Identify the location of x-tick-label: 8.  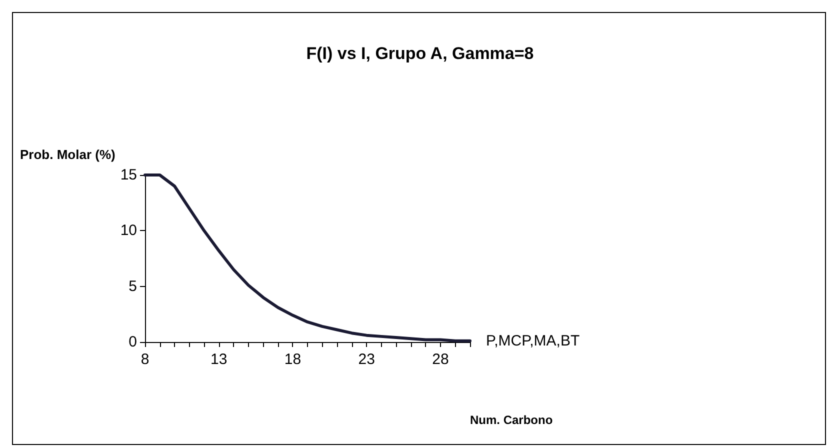
(145, 359).